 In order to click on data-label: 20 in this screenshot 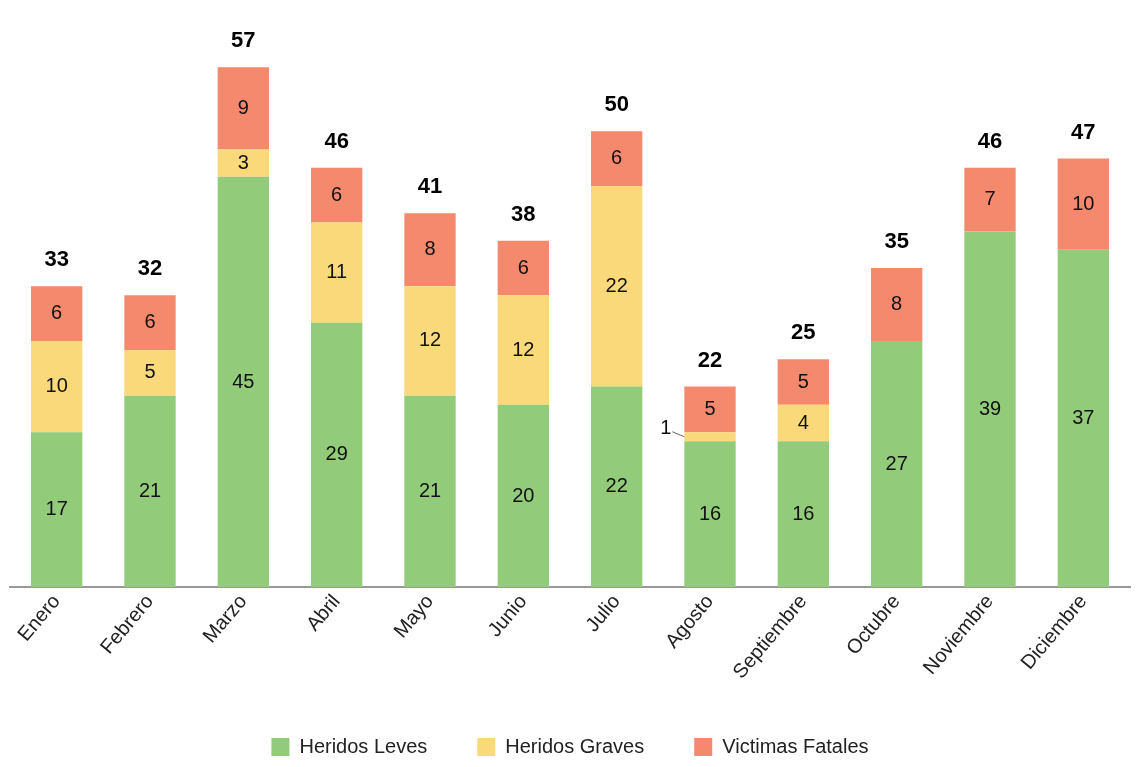, I will do `click(523, 494)`.